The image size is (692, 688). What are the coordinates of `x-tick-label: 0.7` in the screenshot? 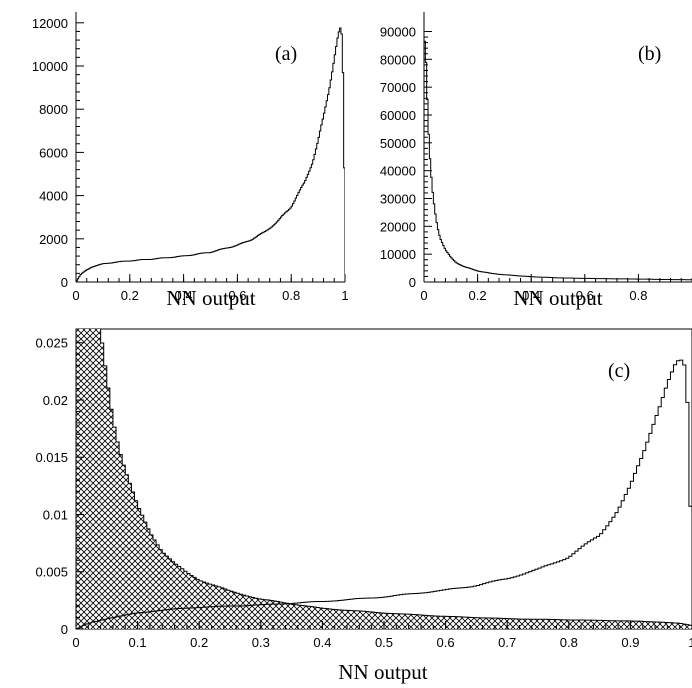 It's located at (507, 642).